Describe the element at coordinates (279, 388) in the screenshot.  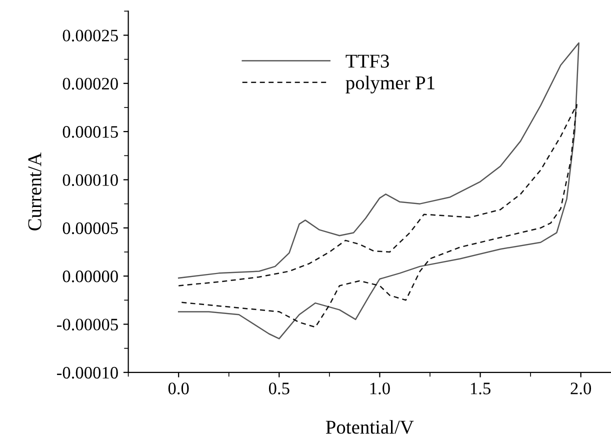
I see `x-tick-label: 0.5` at that location.